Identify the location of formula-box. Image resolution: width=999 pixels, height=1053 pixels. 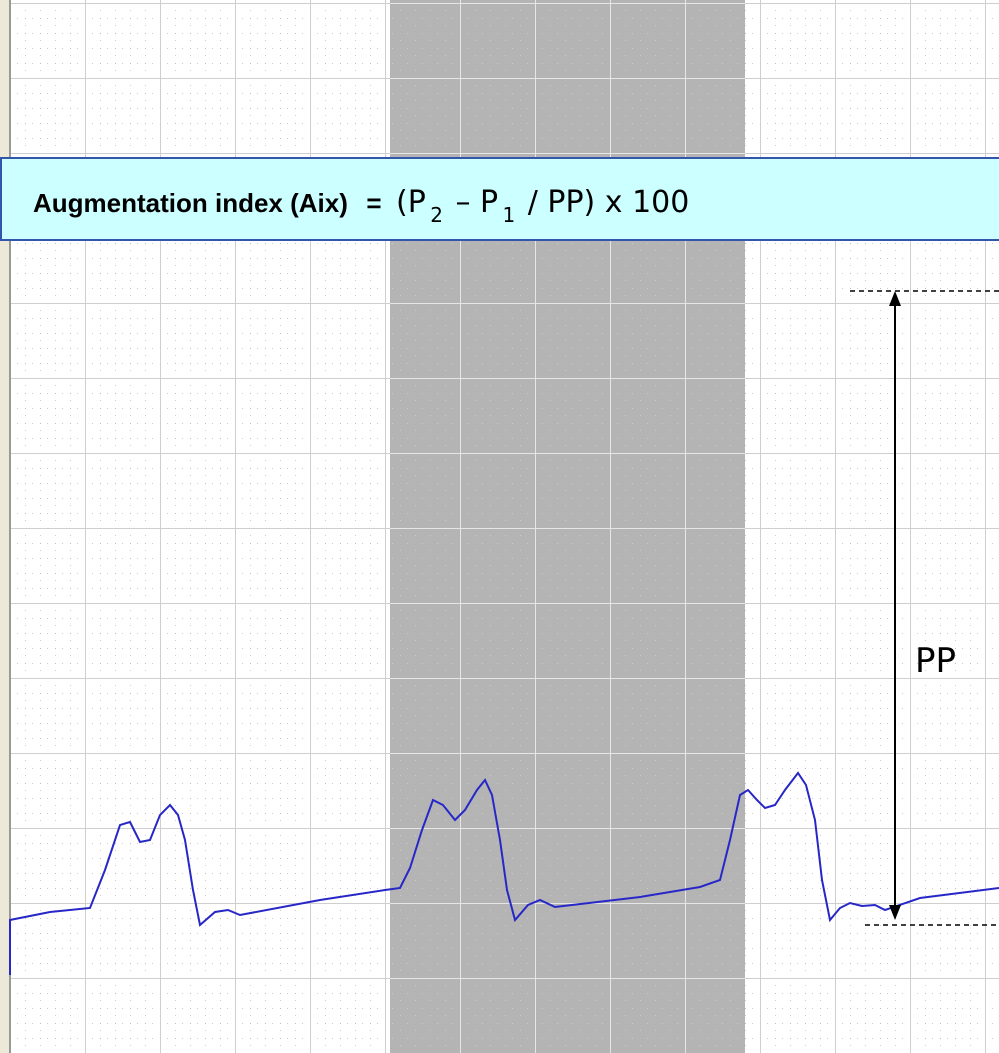
(499, 199).